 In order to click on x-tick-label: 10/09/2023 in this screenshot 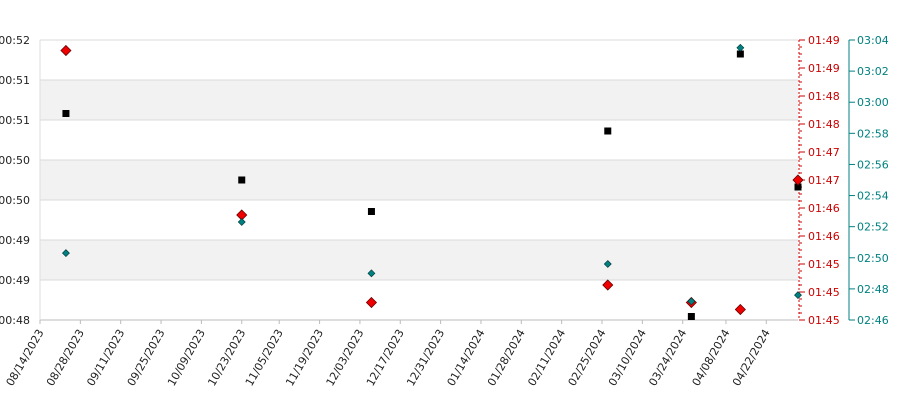, I will do `click(186, 357)`.